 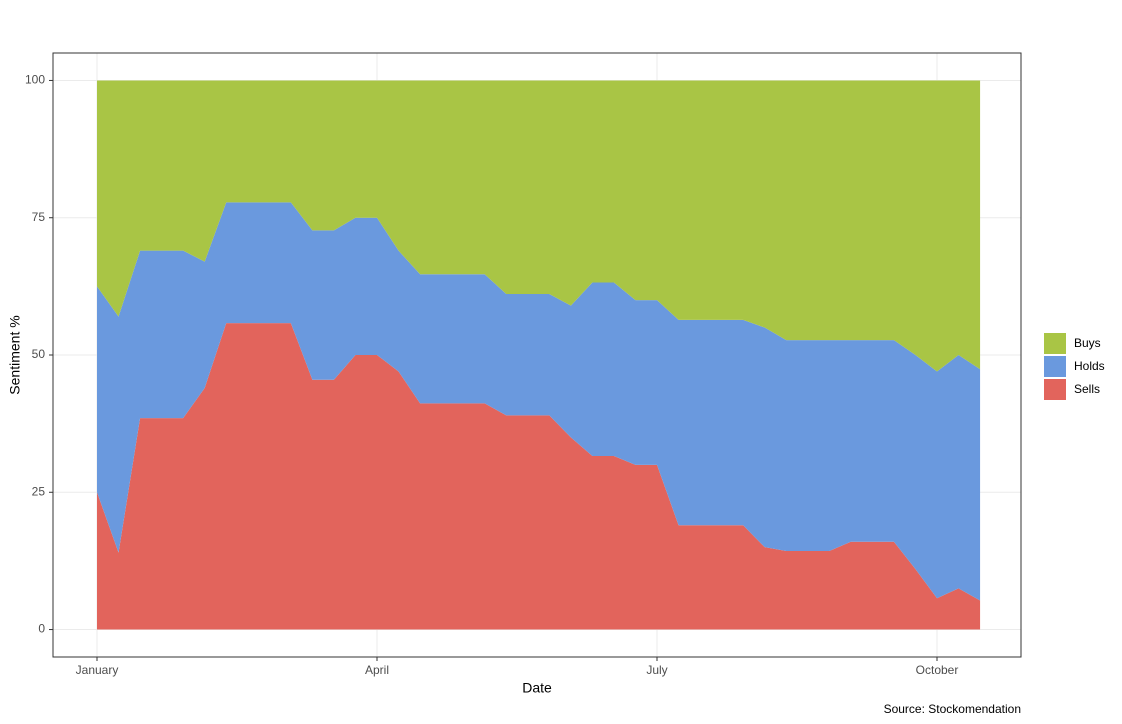 What do you see at coordinates (656, 670) in the screenshot?
I see `x-tick-label: July` at bounding box center [656, 670].